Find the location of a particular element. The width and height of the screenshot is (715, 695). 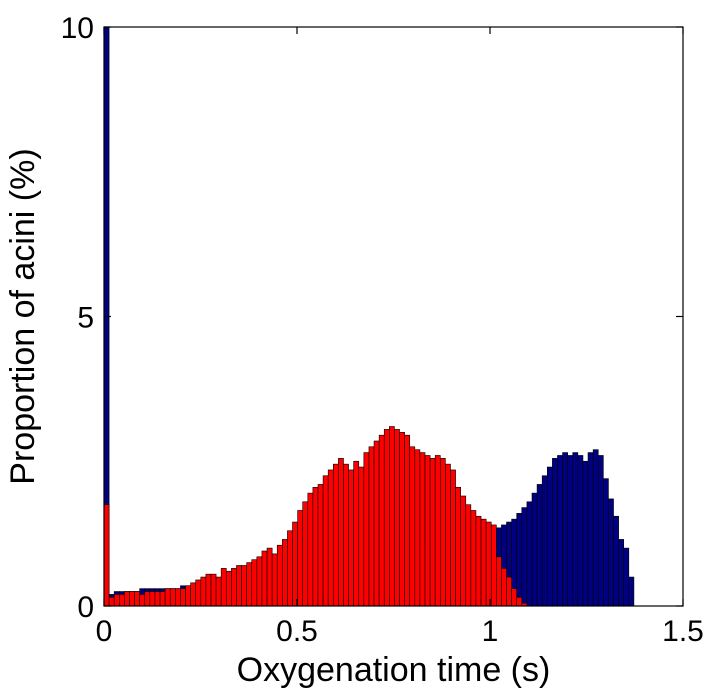

y-tick-label: 10 is located at coordinates (77, 28).